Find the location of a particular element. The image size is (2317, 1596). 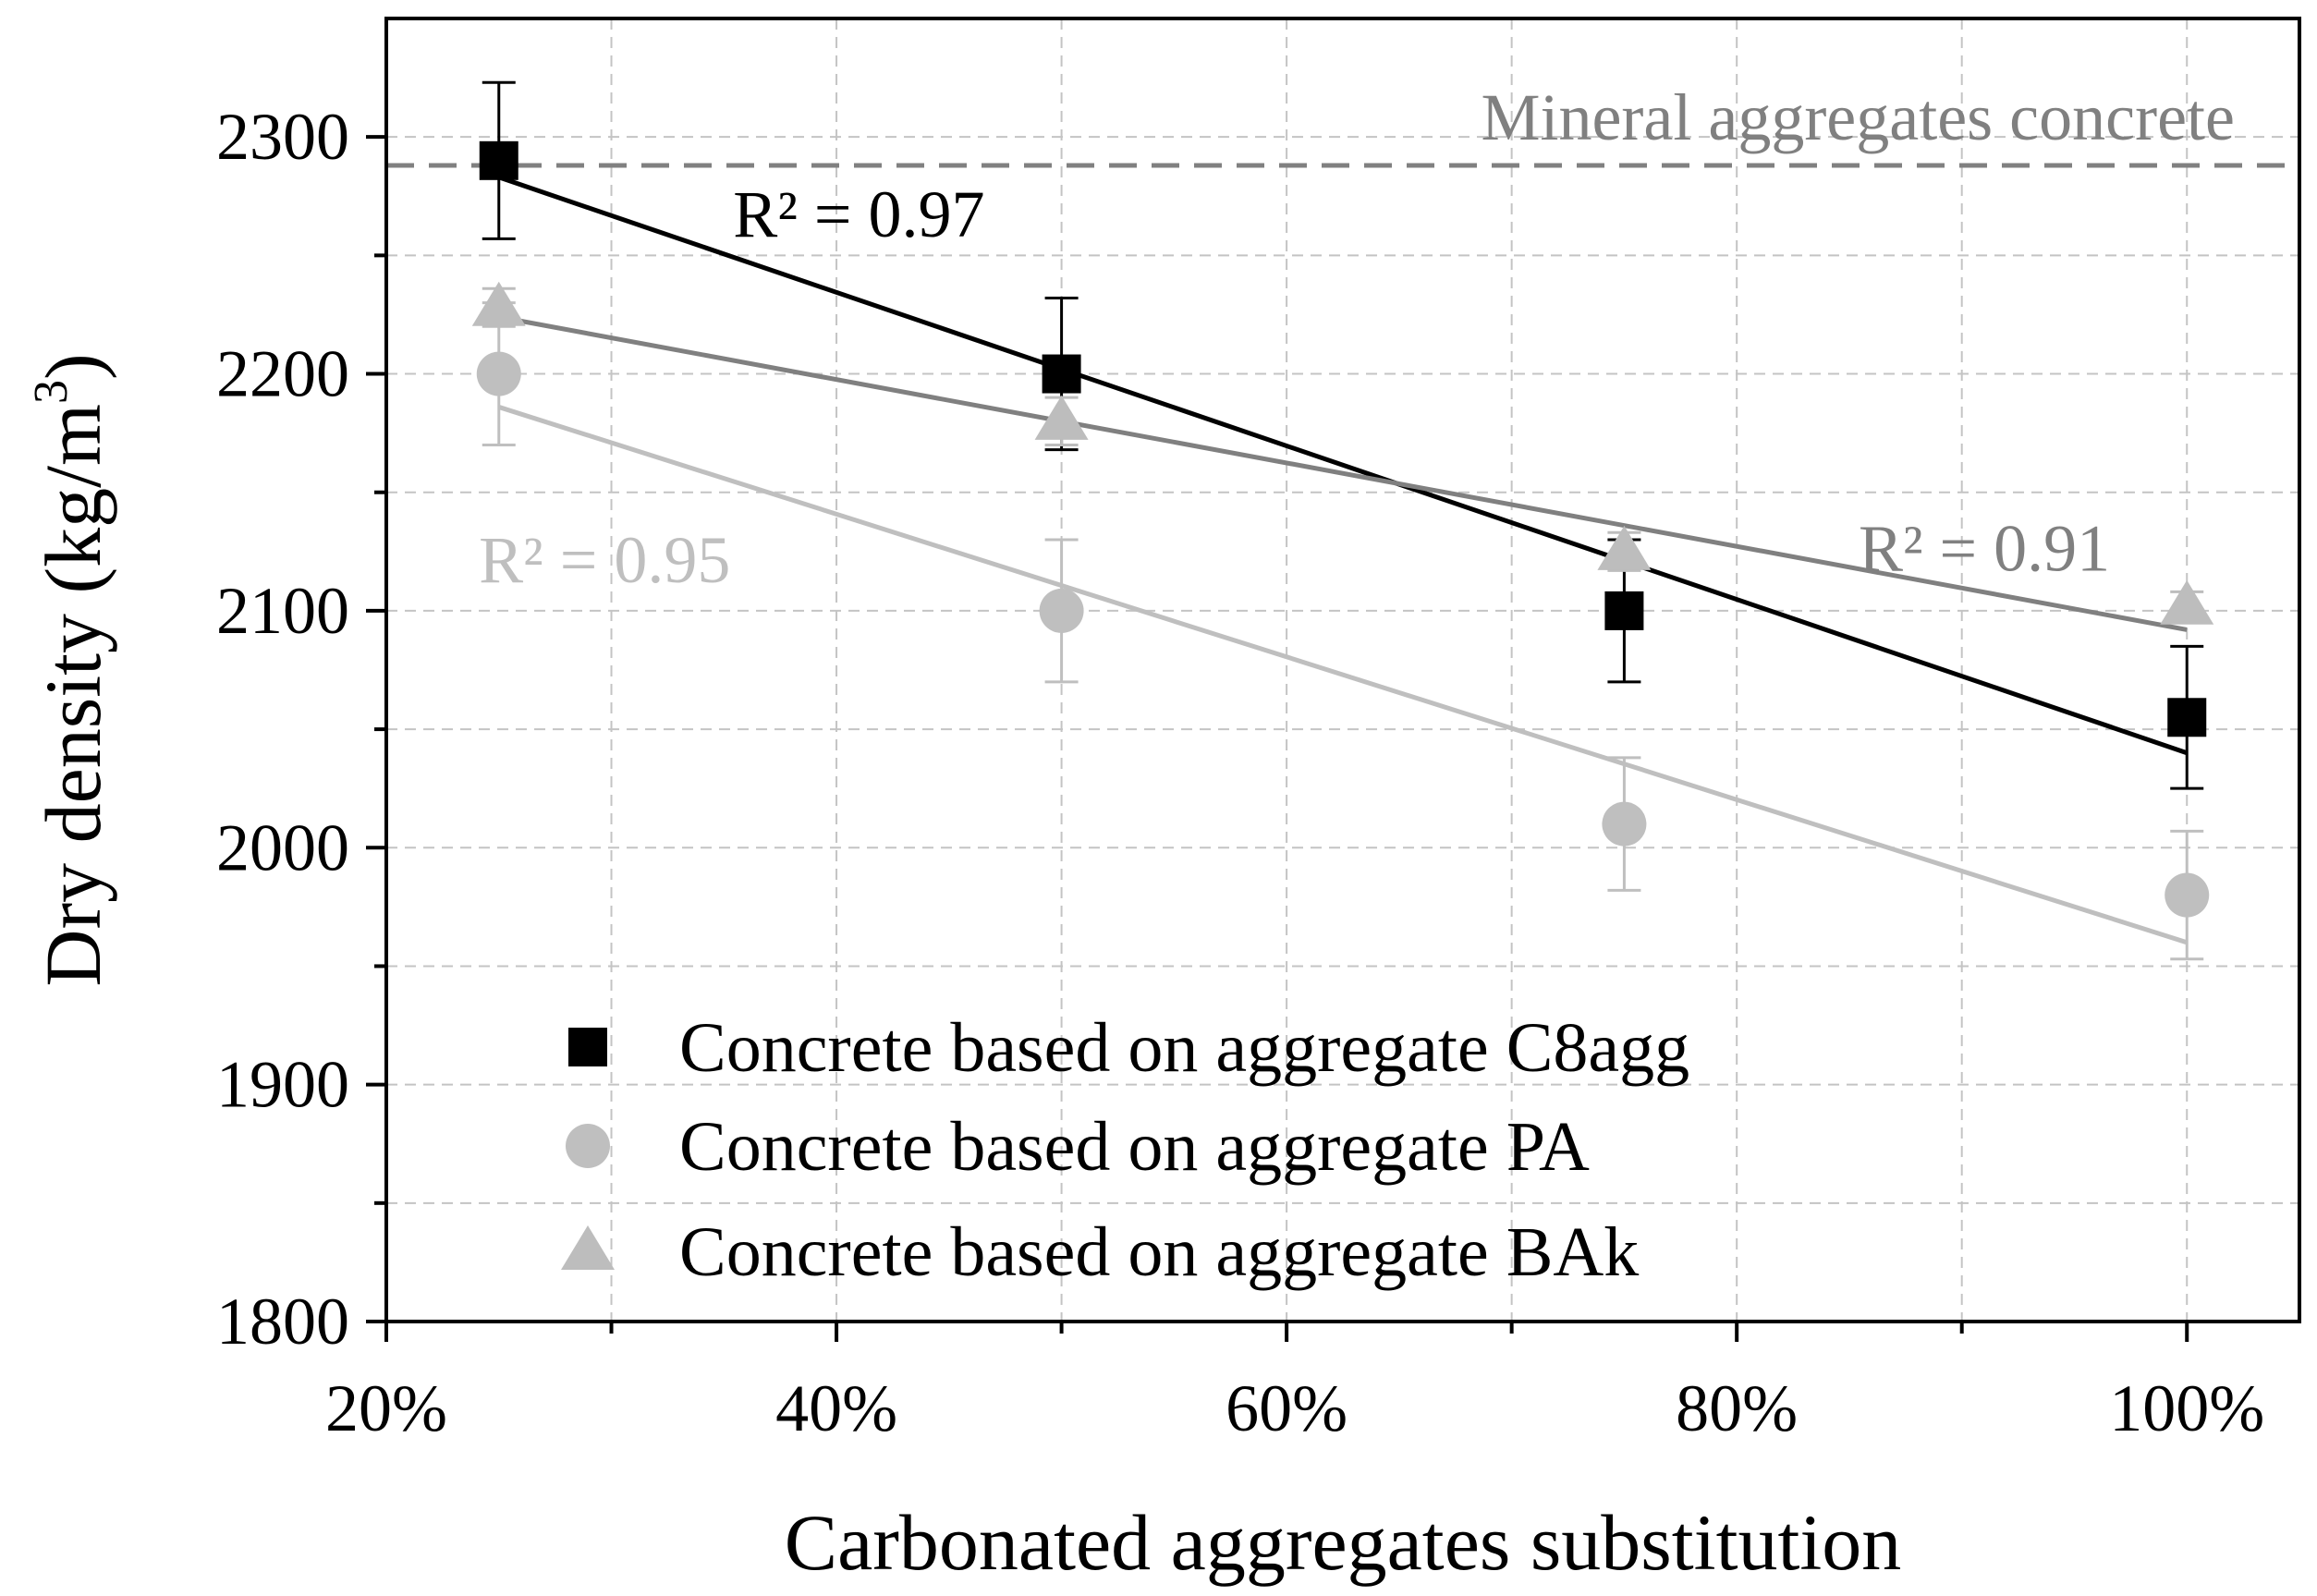

y-tick-label: 2000 is located at coordinates (283, 847).